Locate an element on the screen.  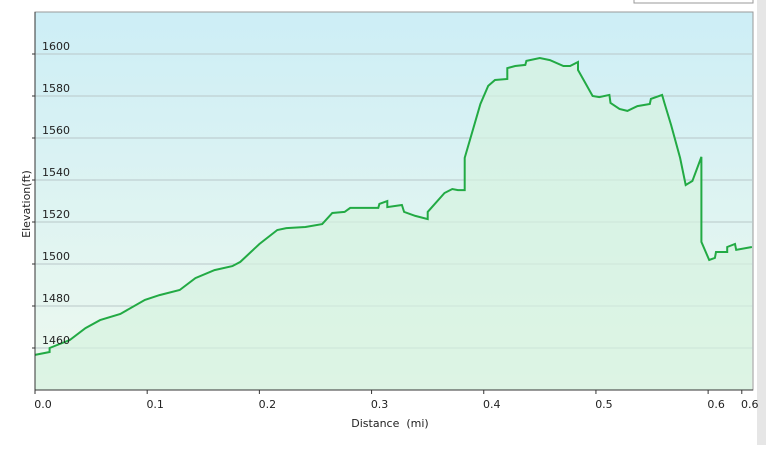
x-tick-label: 0.2 is located at coordinates (268, 404).